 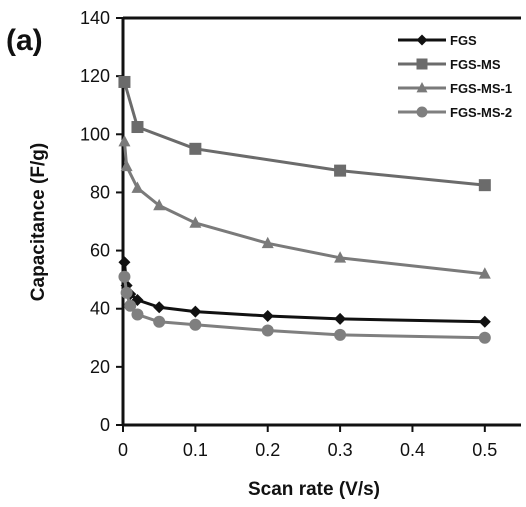 What do you see at coordinates (484, 450) in the screenshot?
I see `x-tick-label: 0.5` at bounding box center [484, 450].